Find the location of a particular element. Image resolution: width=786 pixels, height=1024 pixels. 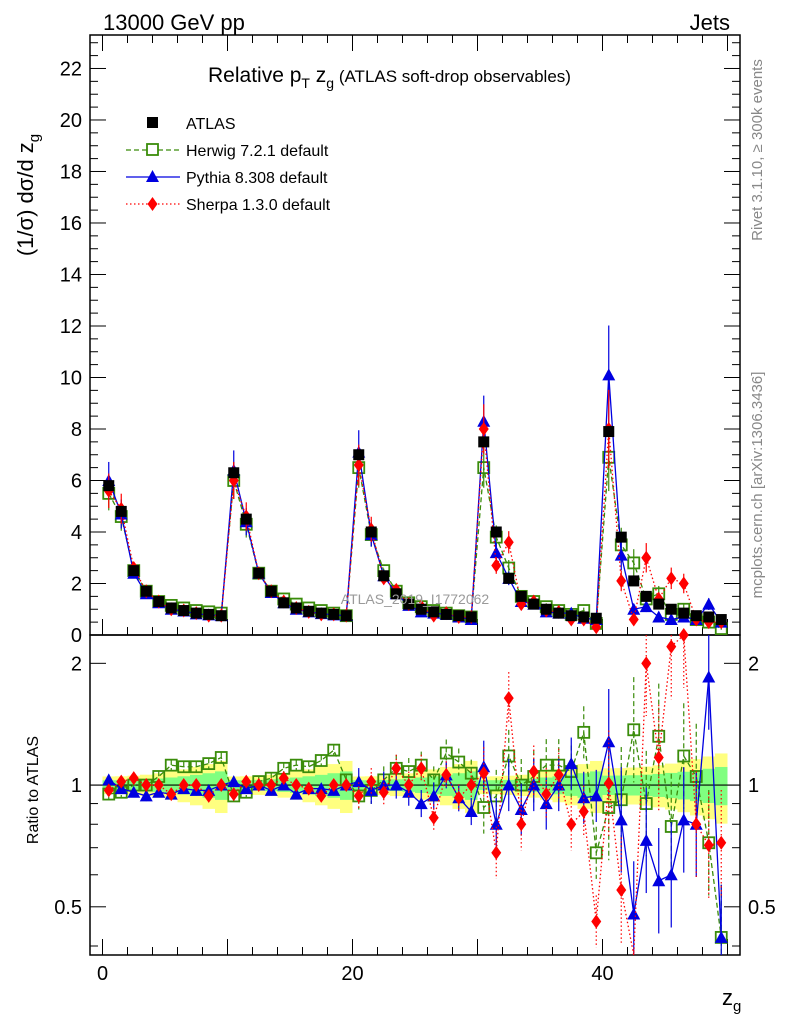

main-y-tick-label: 6 is located at coordinates (76, 481).